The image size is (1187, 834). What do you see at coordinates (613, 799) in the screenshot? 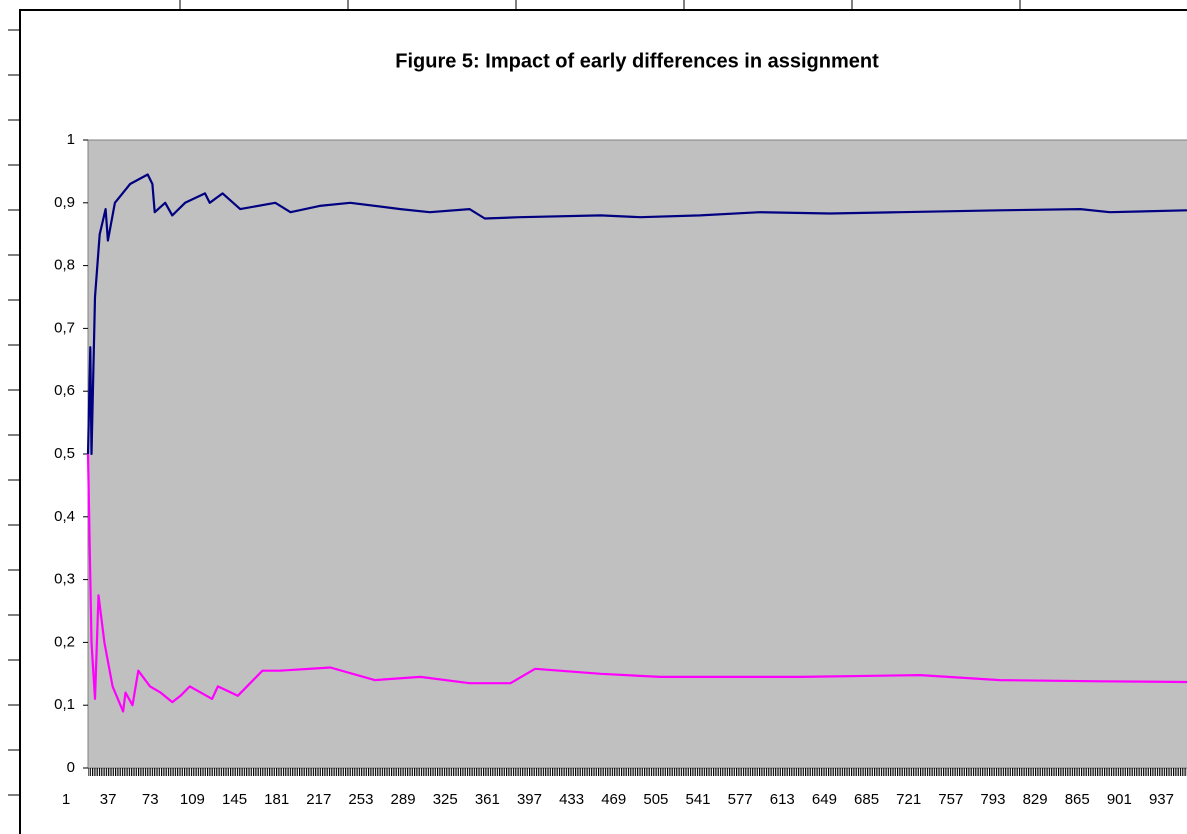
I see `x-tick-label: 469` at bounding box center [613, 799].